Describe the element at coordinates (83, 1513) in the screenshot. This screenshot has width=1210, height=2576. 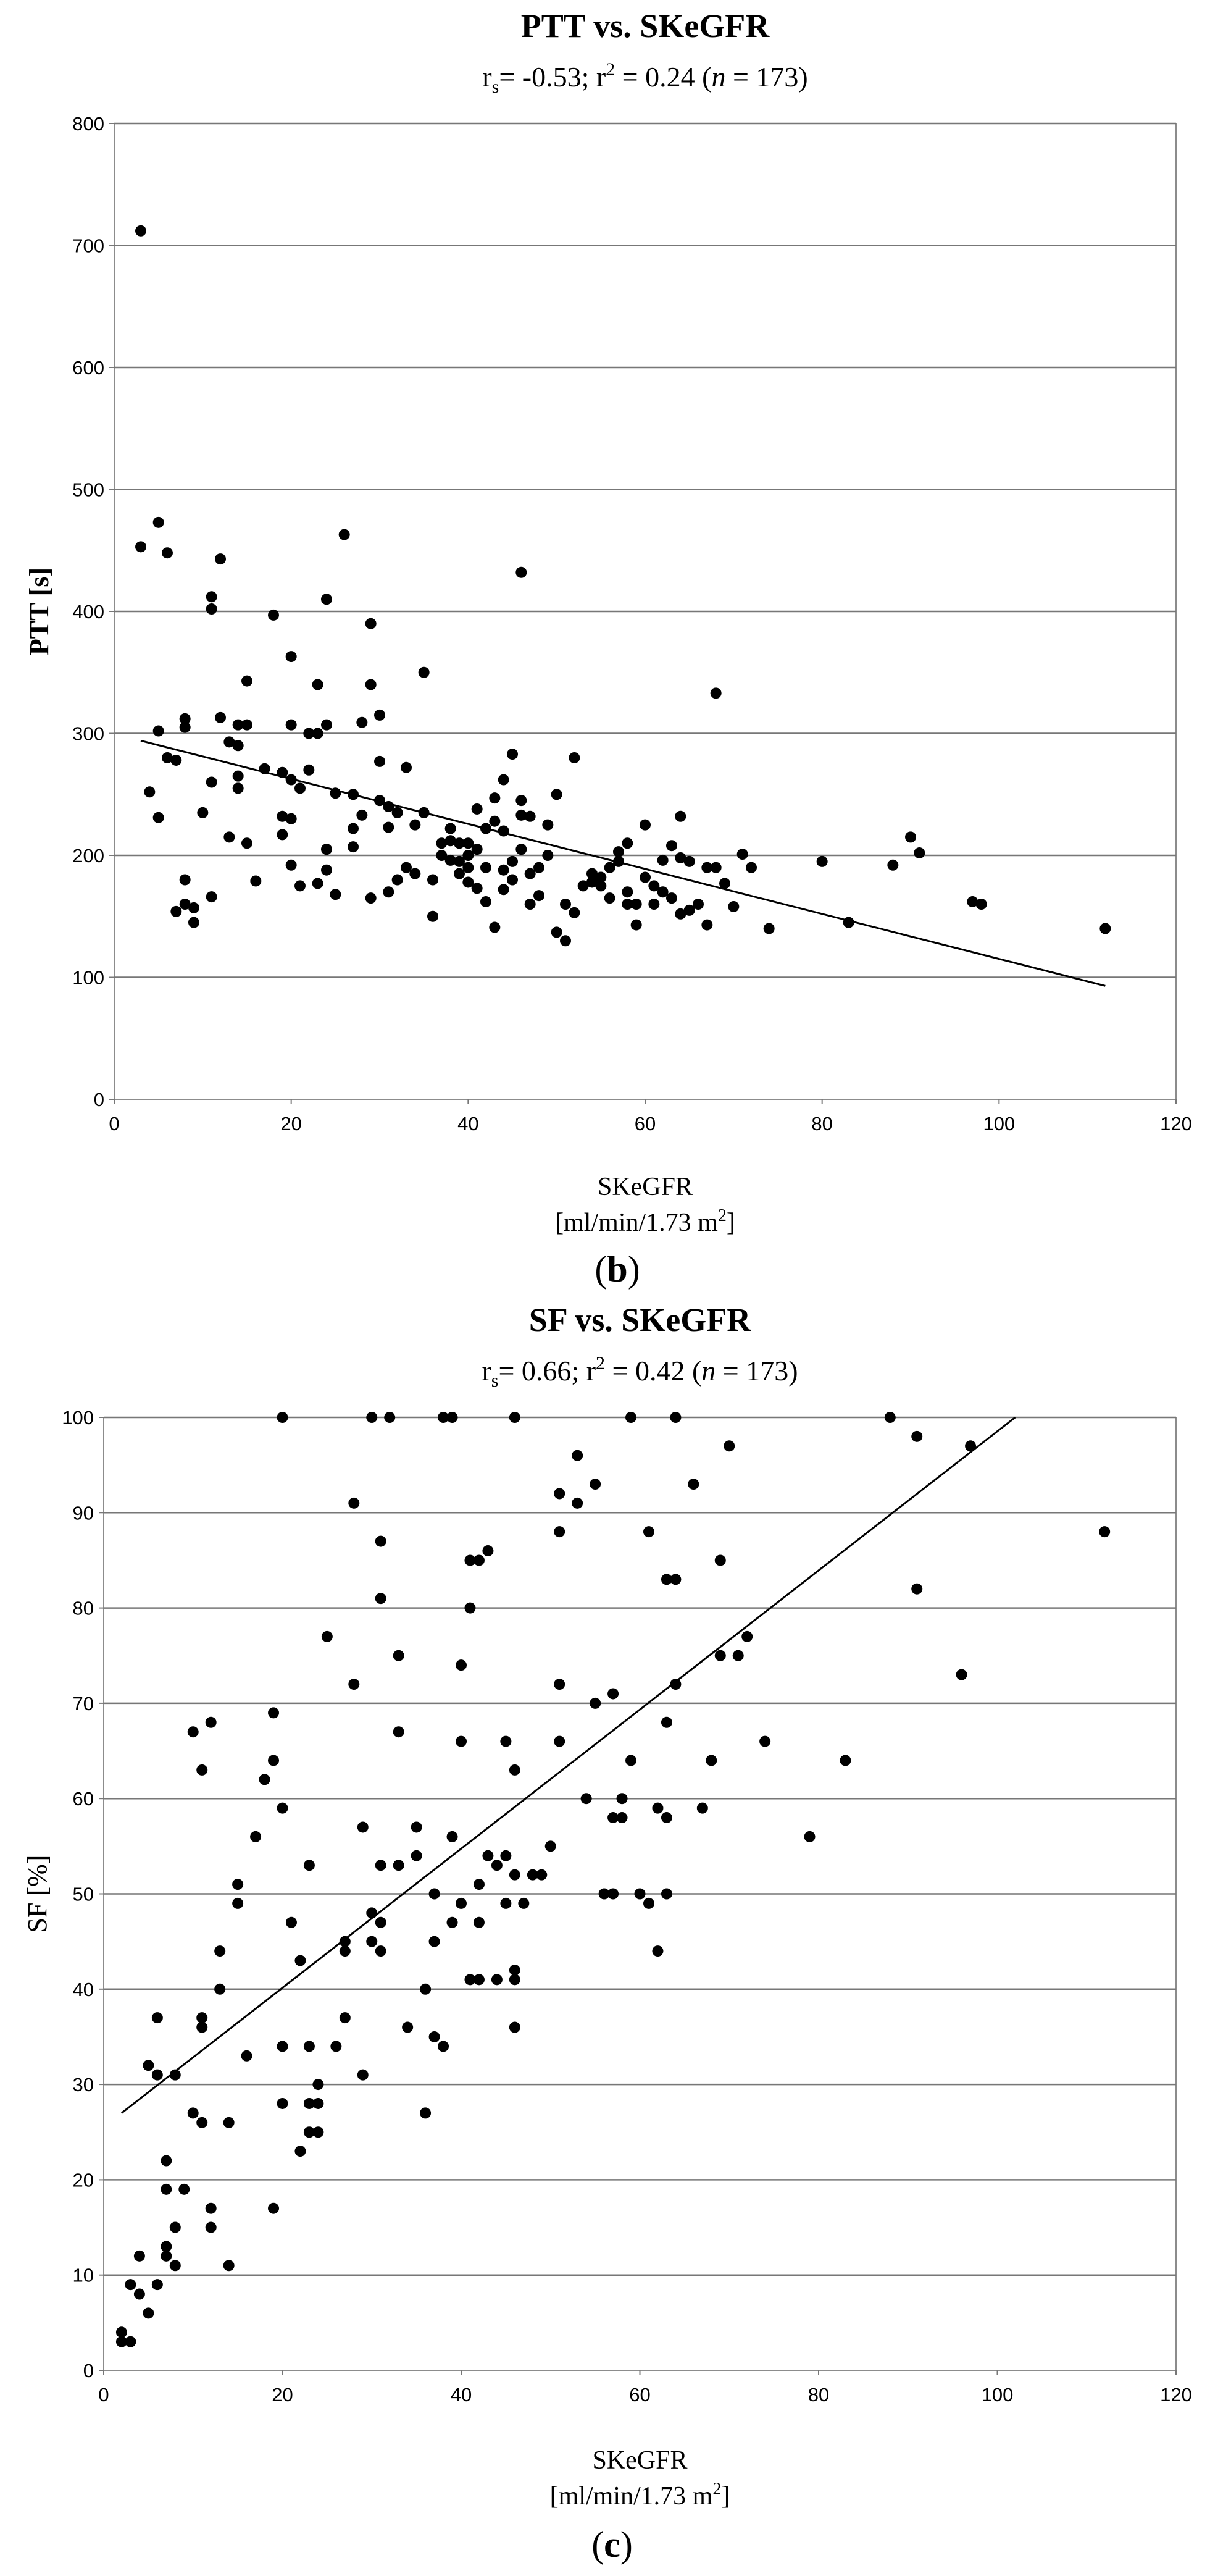
I see `y-tick-label: 90` at that location.